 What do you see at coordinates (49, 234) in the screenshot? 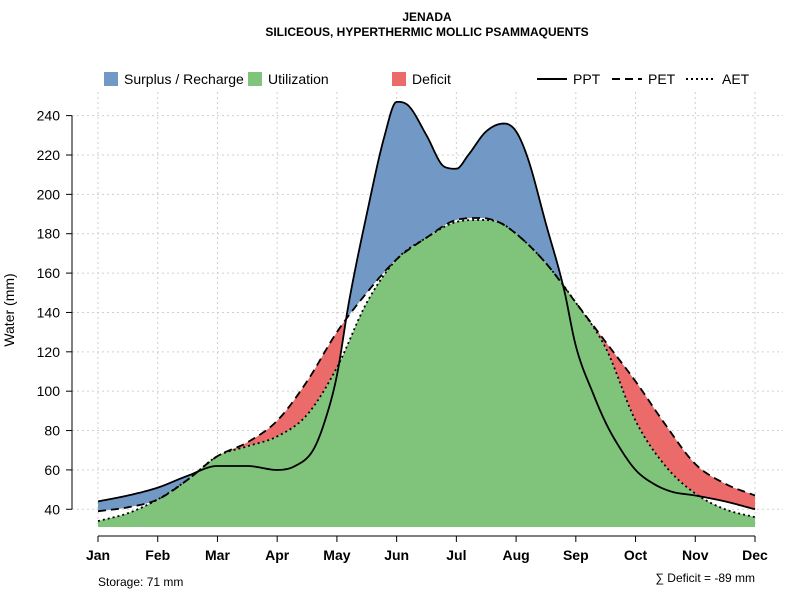
I see `y-tick-label: 180` at bounding box center [49, 234].